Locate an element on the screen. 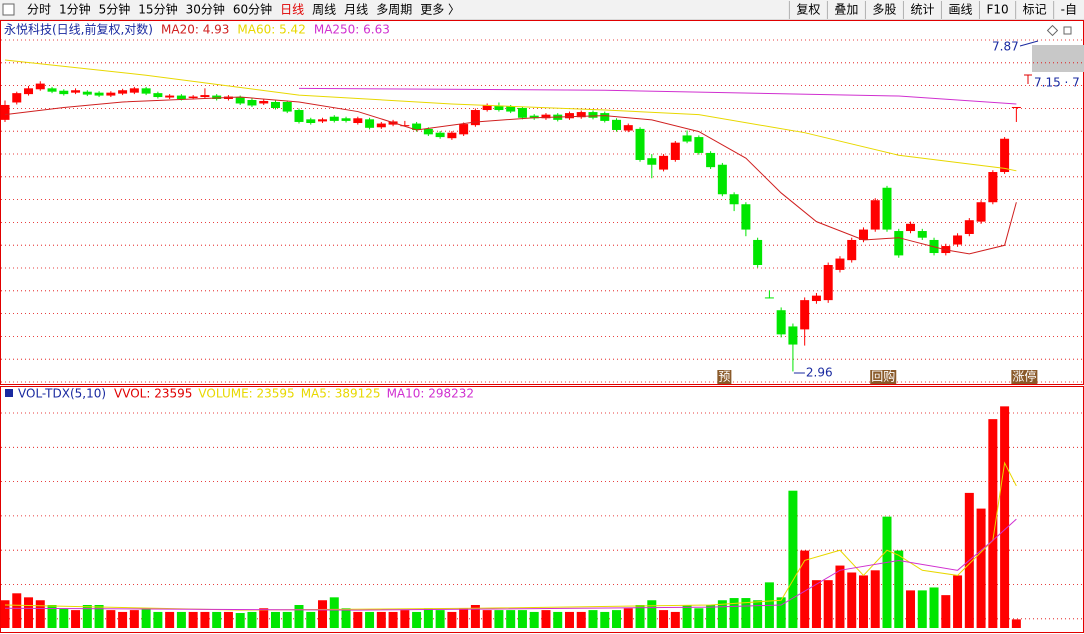  toolbar-button: -自 is located at coordinates (1069, 10).